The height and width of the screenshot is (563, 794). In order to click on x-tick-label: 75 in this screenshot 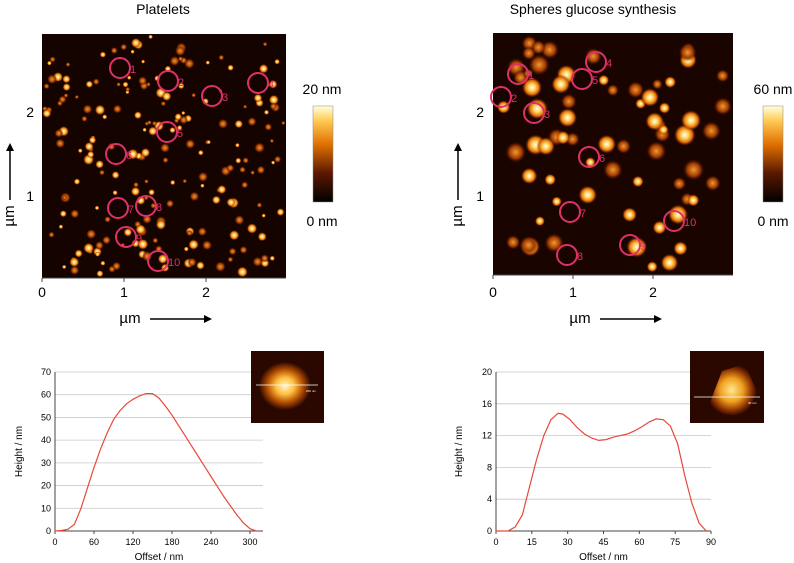, I will do `click(675, 542)`.